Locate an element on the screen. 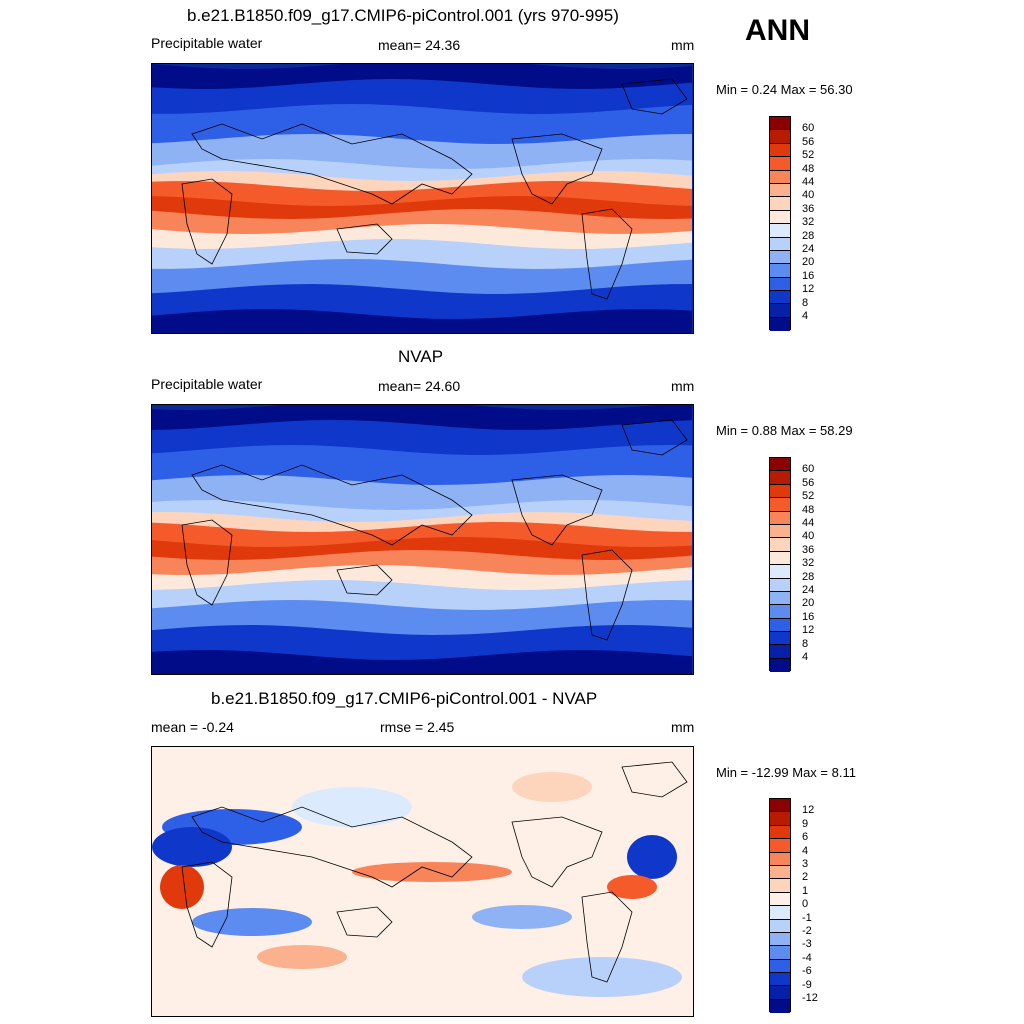 This screenshot has height=1024, width=1024. colorbar-tick-label: -4 is located at coordinates (807, 957).